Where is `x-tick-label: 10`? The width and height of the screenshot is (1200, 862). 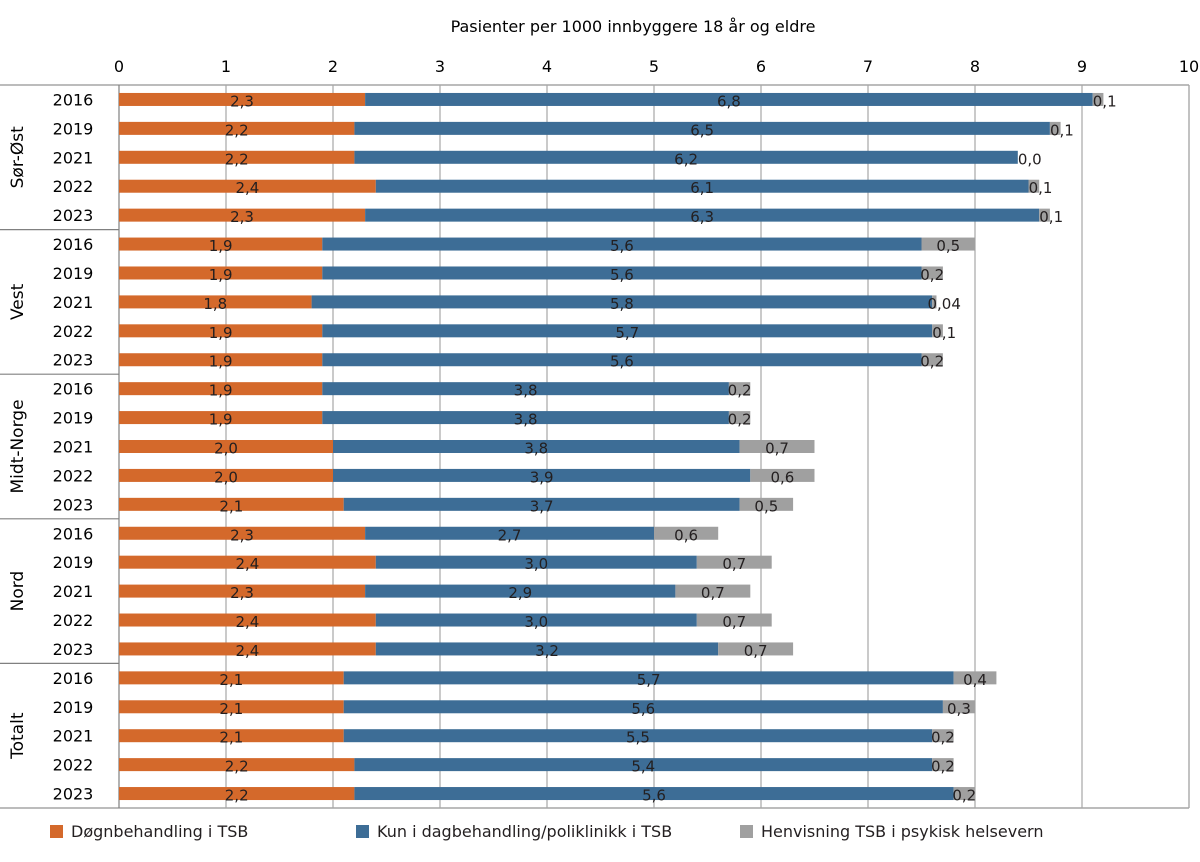
x-tick-label: 10 is located at coordinates (1189, 66).